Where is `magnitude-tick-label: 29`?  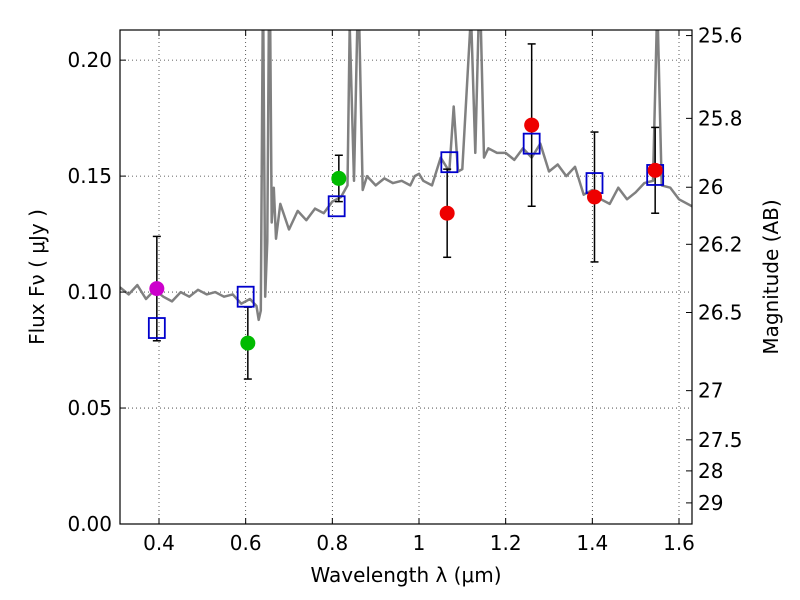 magnitude-tick-label: 29 is located at coordinates (710, 503).